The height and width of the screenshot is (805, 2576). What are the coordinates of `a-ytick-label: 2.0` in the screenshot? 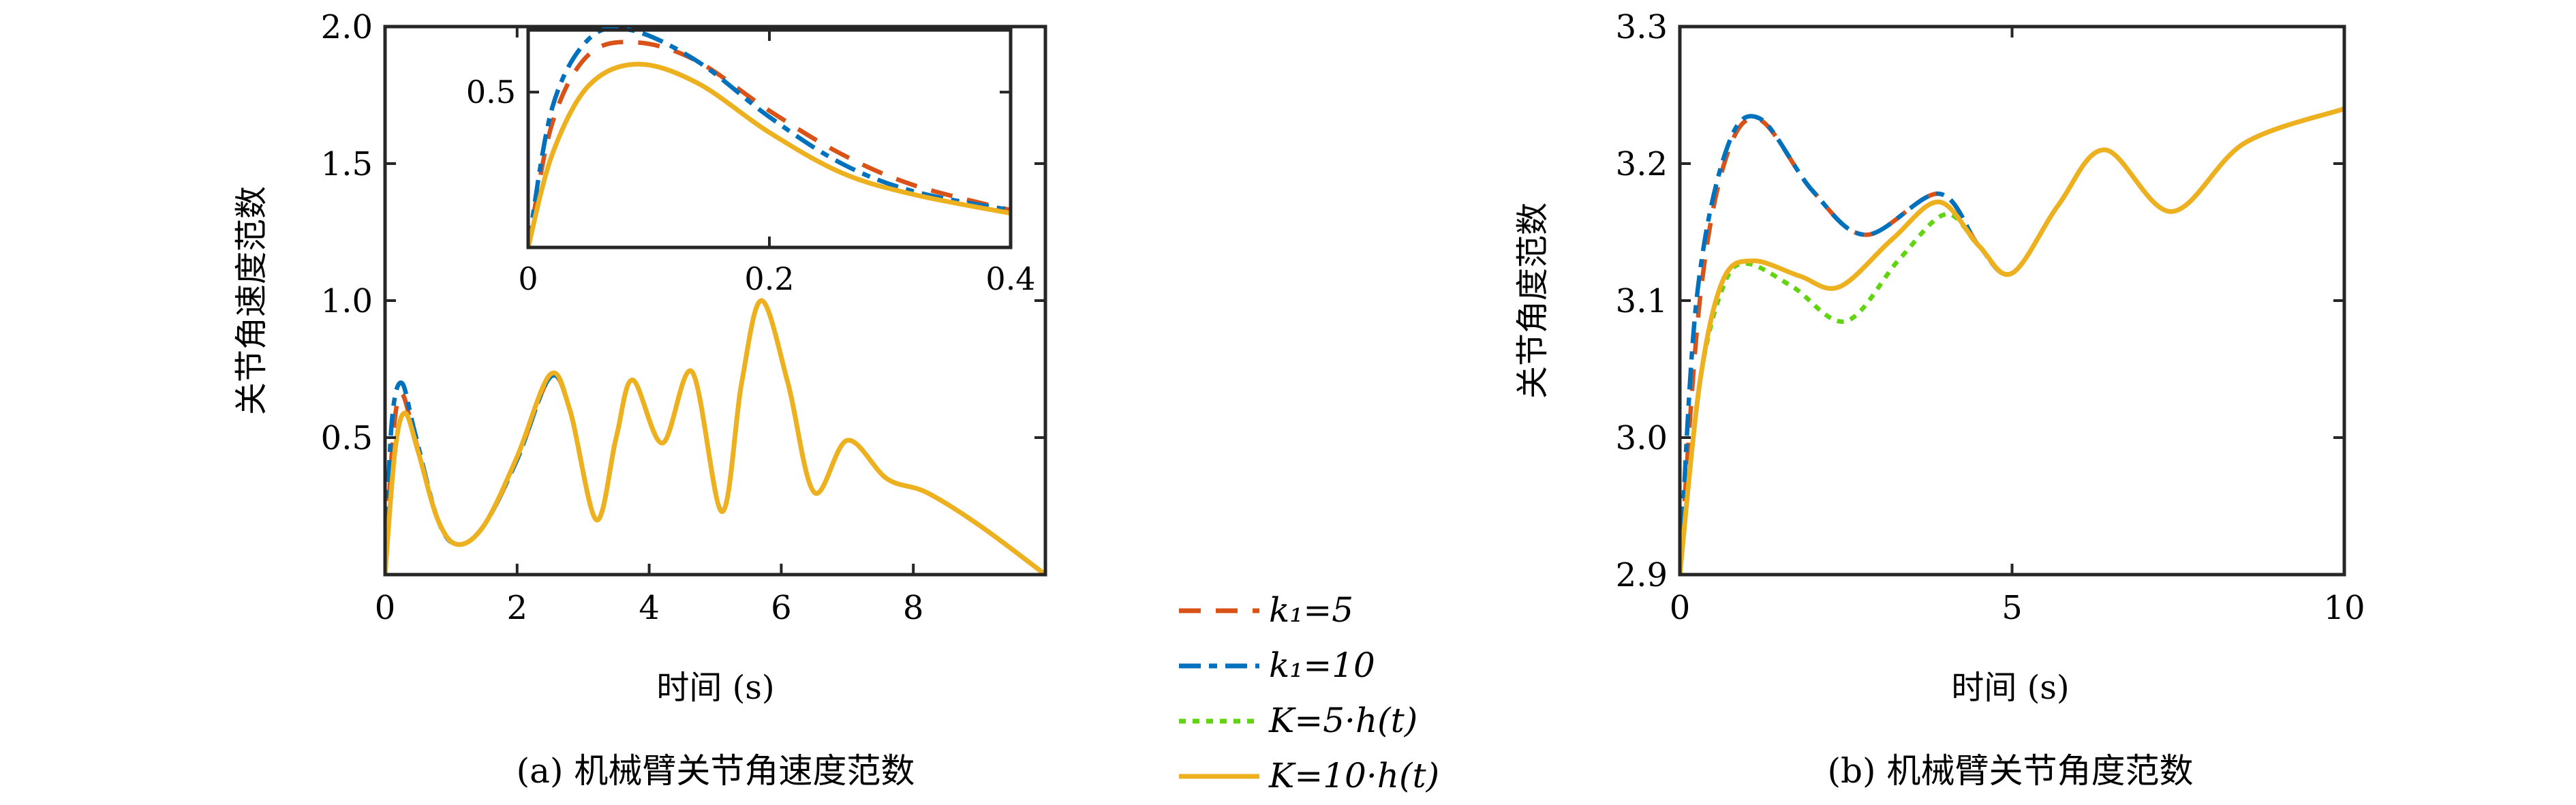 It's located at (347, 27).